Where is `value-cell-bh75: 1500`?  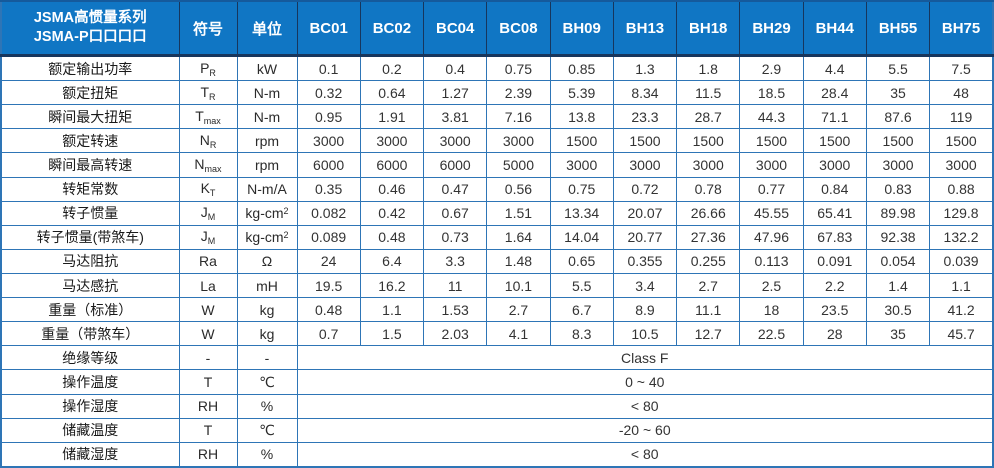 value-cell-bh75: 1500 is located at coordinates (961, 141).